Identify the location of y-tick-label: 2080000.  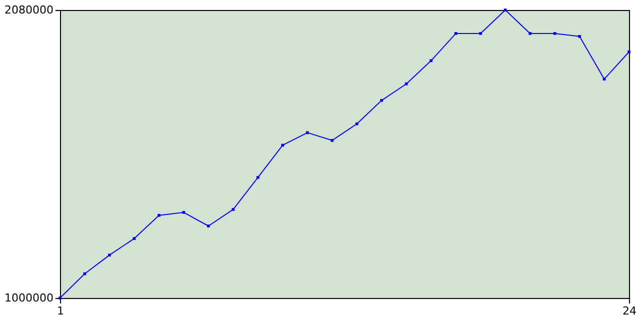
(29, 10).